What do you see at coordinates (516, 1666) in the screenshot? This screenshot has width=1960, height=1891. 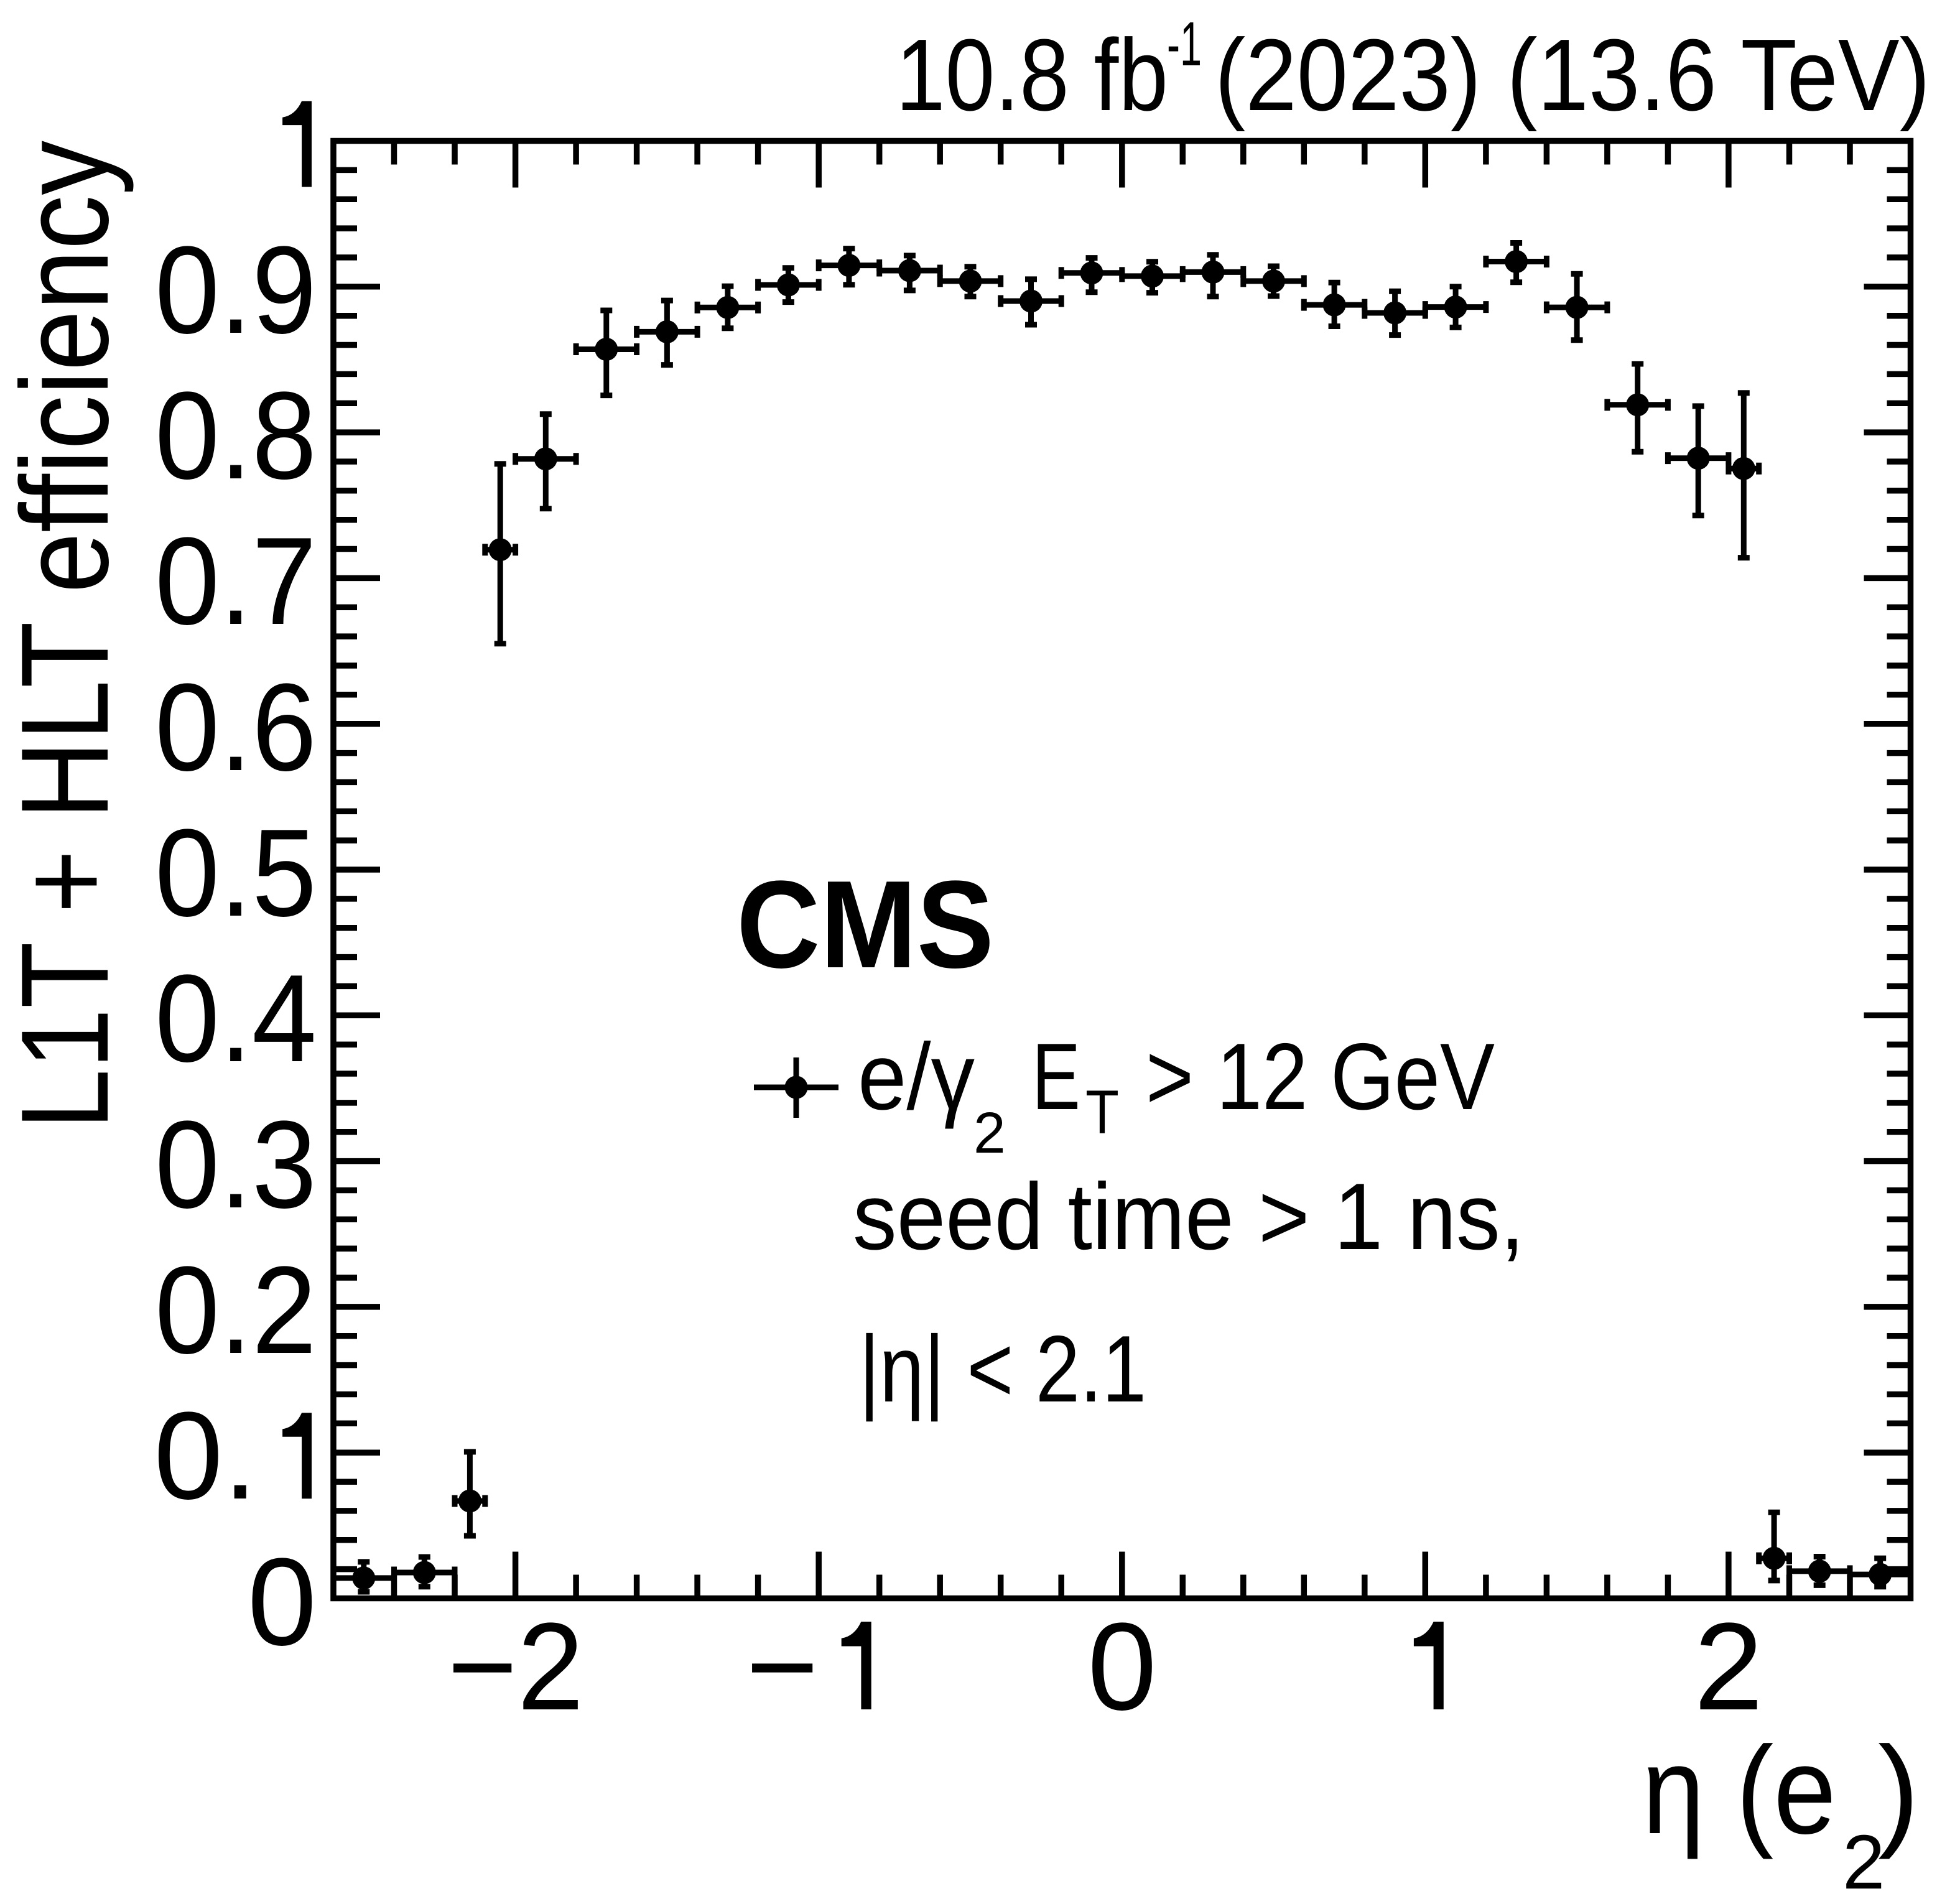 I see `svg-text: −2` at bounding box center [516, 1666].